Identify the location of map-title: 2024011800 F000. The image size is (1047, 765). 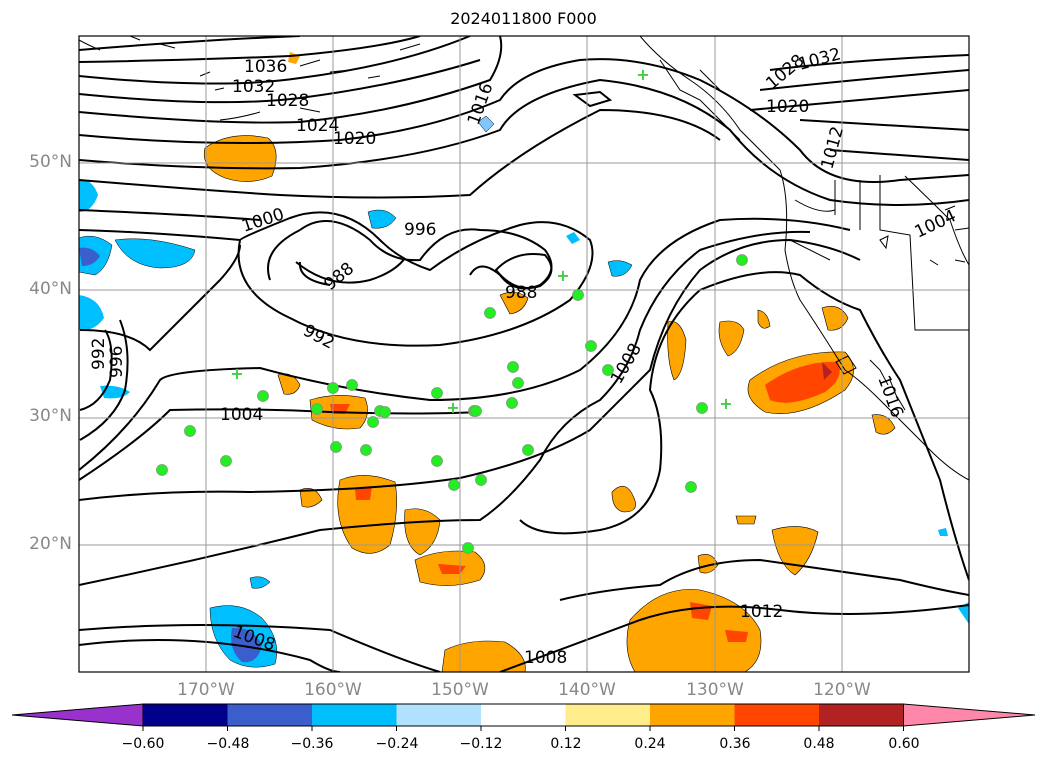
(523, 18).